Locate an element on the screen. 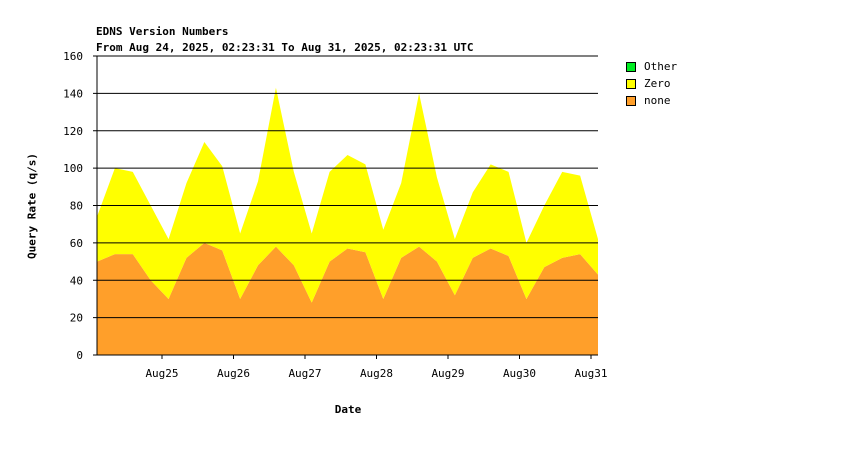 The width and height of the screenshot is (850, 450). y-tick-label: 100 is located at coordinates (73, 168).